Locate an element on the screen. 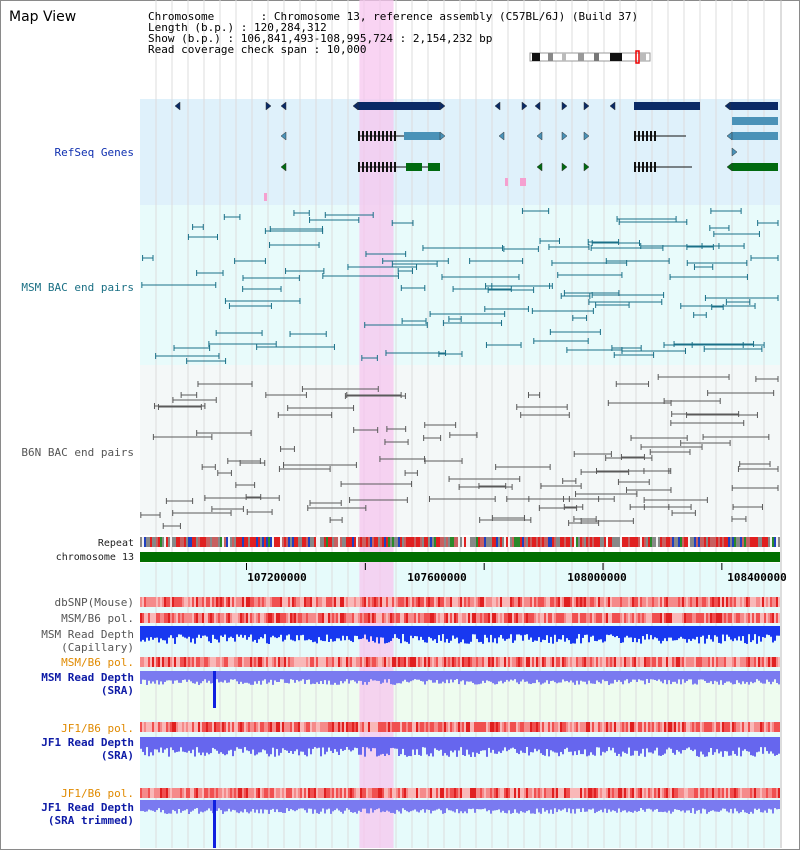 The width and height of the screenshot is (800, 850). track-label-msm-b6-pol-1: MSM/B6 pol. is located at coordinates (97, 618).